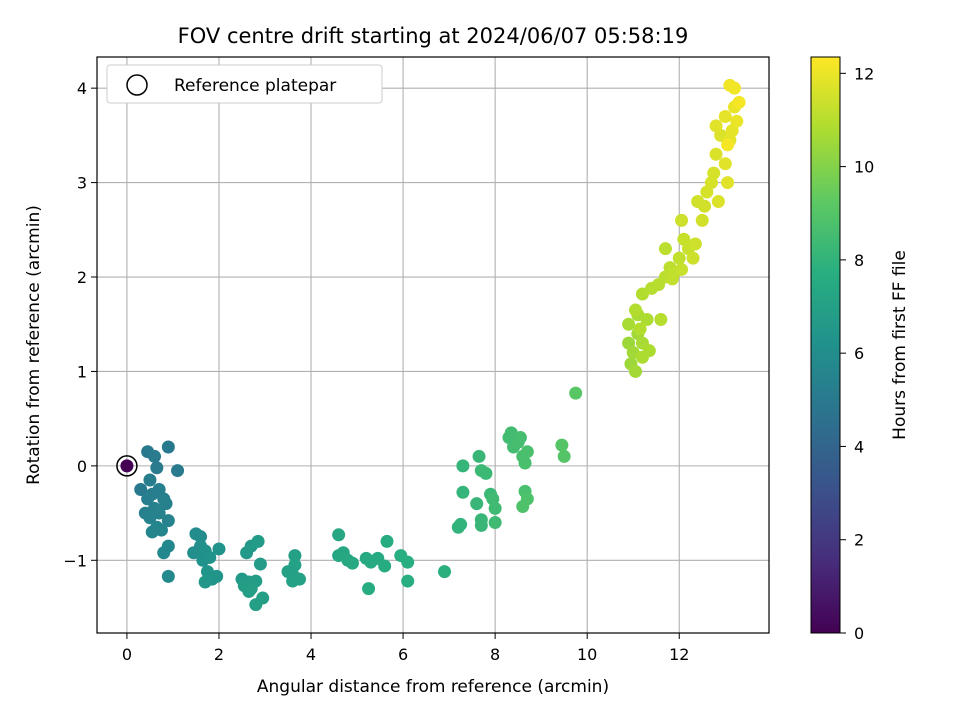 The image size is (960, 724). Describe the element at coordinates (255, 86) in the screenshot. I see `legend-entry-reference: Reference platepar` at that location.